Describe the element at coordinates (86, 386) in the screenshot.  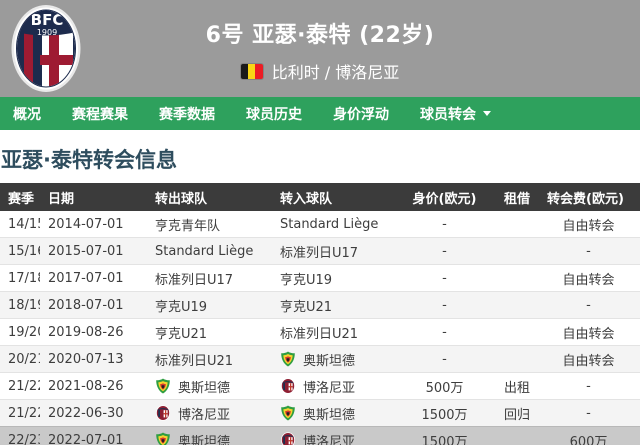
I see `date-cell: 2021-08-26` at that location.